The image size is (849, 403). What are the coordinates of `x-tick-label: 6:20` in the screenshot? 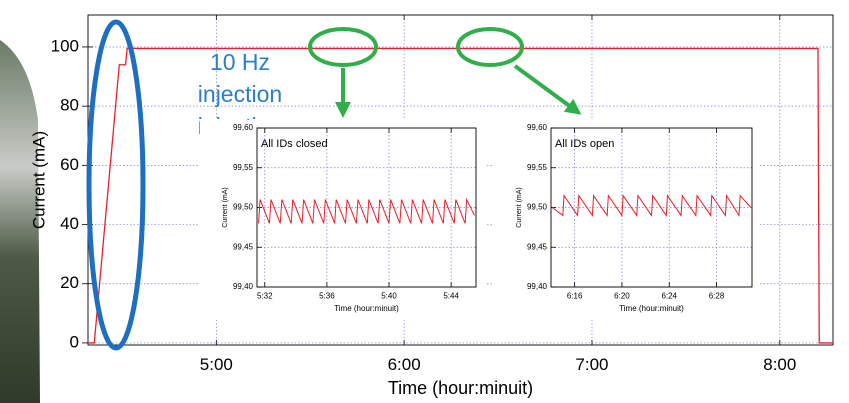 It's located at (622, 296).